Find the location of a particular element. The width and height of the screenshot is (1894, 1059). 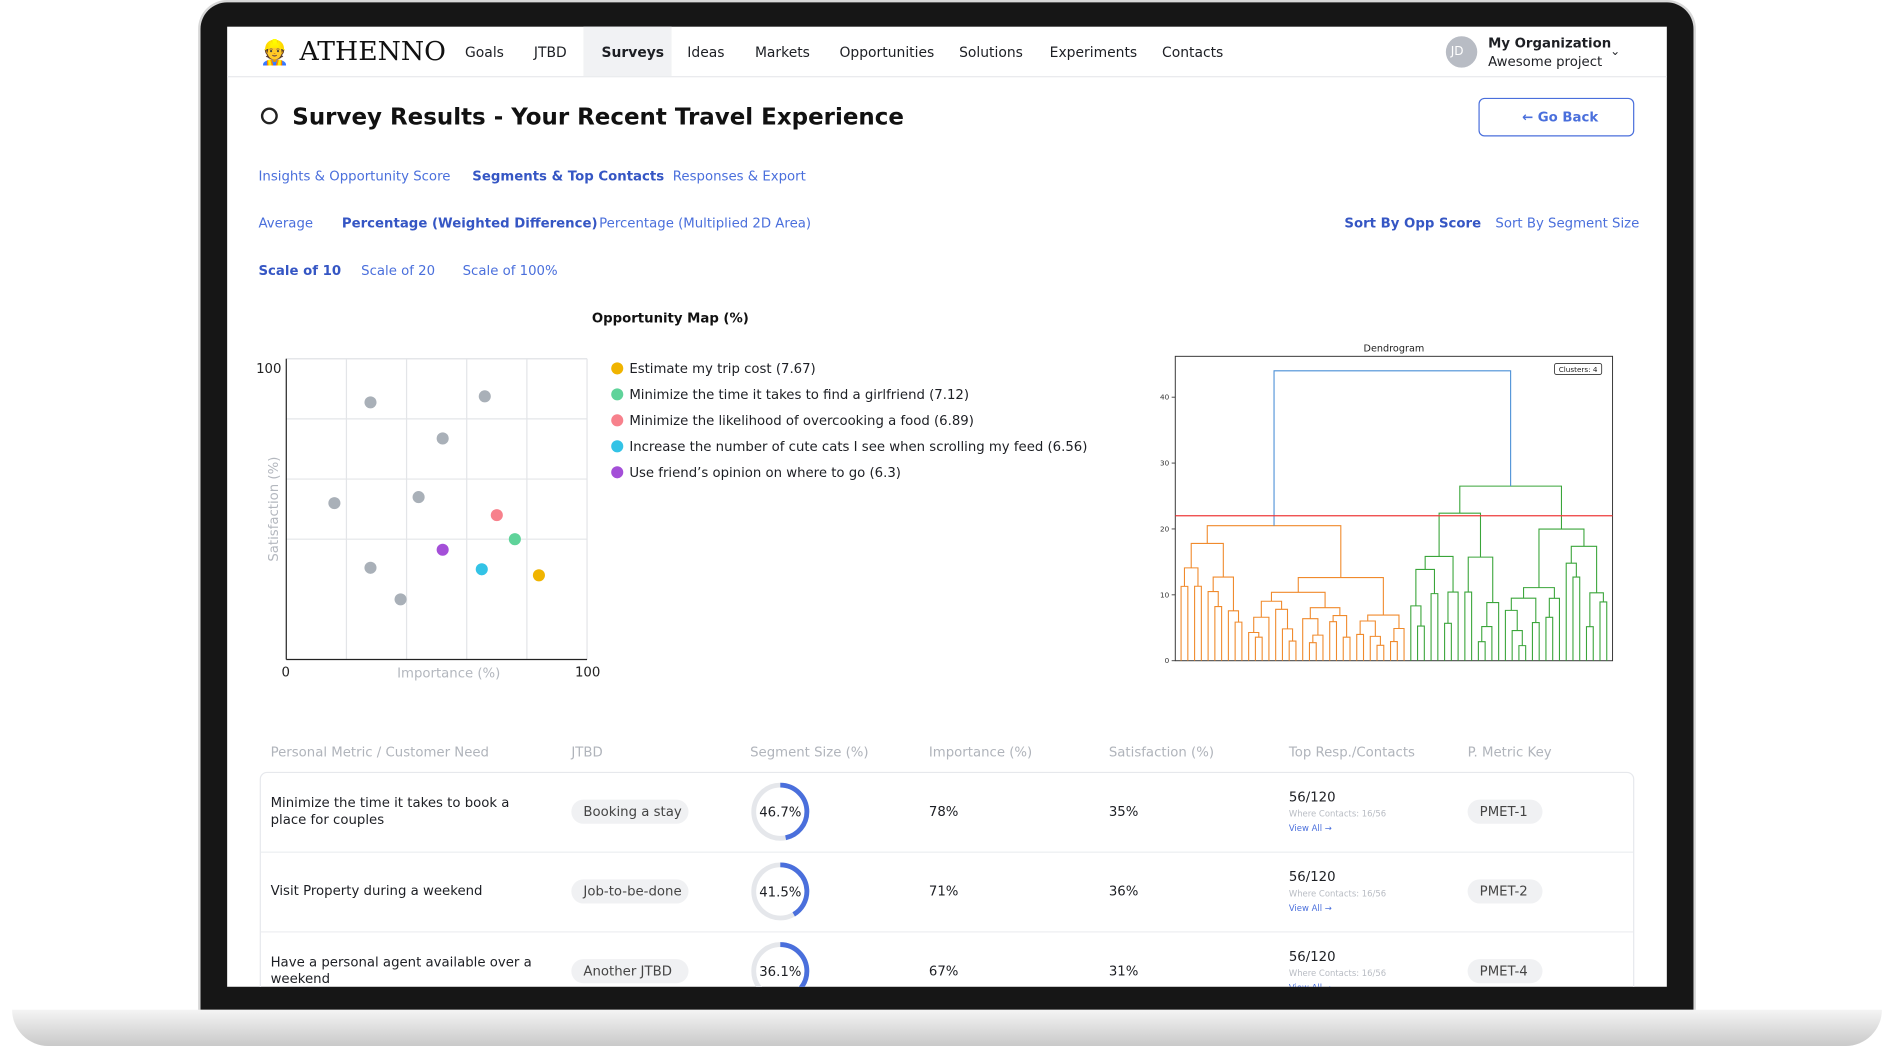

top-contacts: 56/120 is located at coordinates (1312, 956).